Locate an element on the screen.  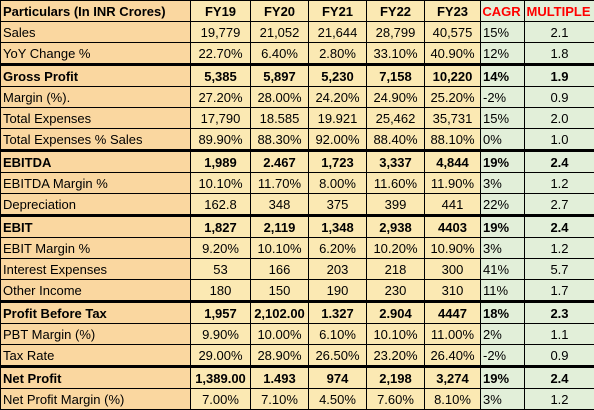
row-value: 1,723 is located at coordinates (338, 162).